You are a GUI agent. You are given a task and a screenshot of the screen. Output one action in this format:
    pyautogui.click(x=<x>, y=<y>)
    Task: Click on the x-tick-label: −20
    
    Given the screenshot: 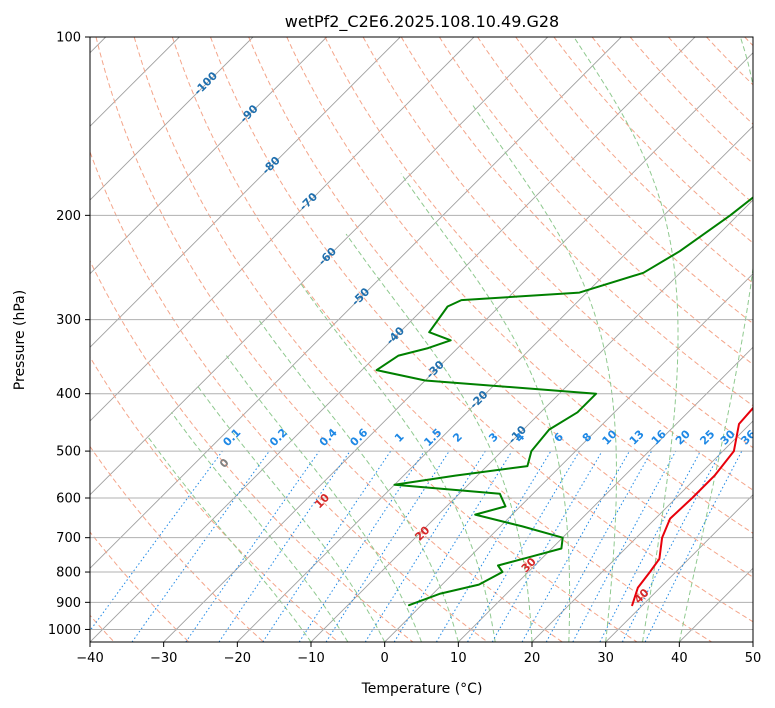 What is the action you would take?
    pyautogui.click(x=237, y=658)
    